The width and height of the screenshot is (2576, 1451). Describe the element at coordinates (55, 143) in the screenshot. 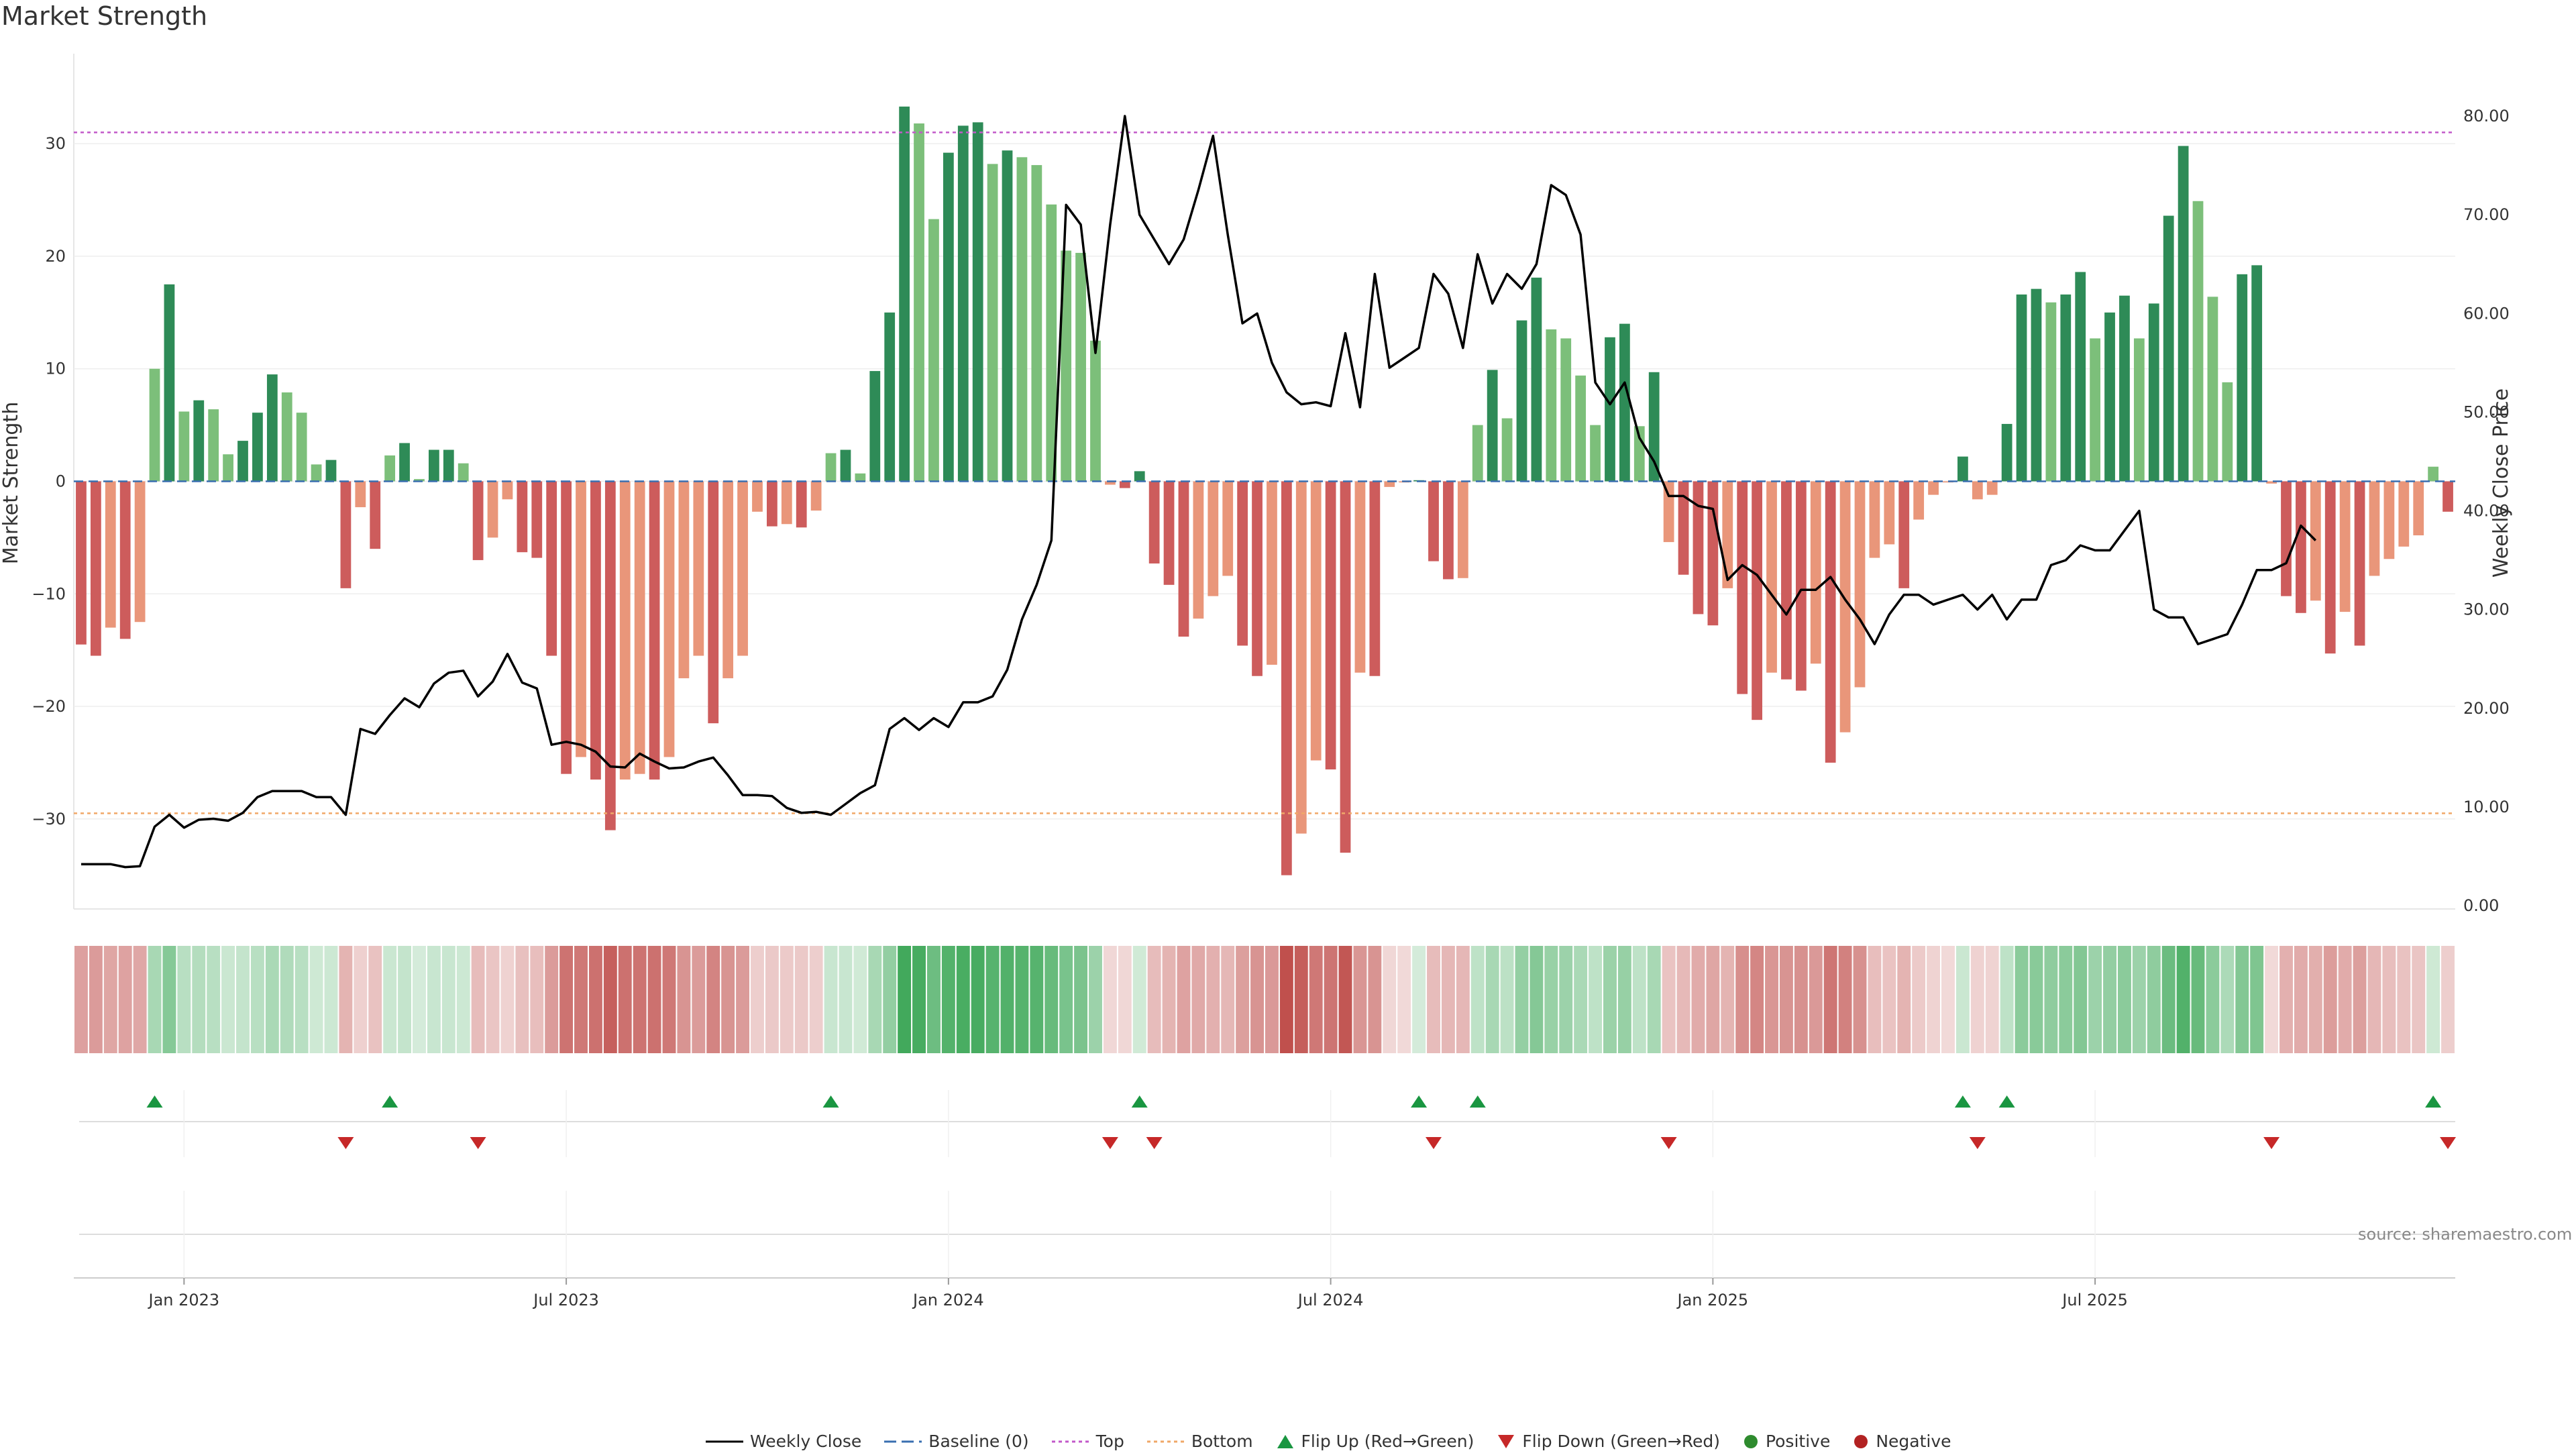

I see `left-tick-label: 30` at that location.